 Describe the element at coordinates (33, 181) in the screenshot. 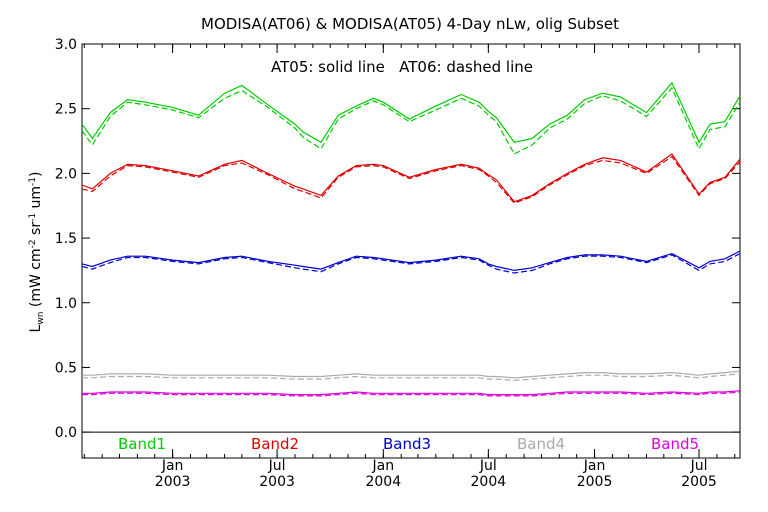

I see `y-axis-label-sup3: -1` at that location.